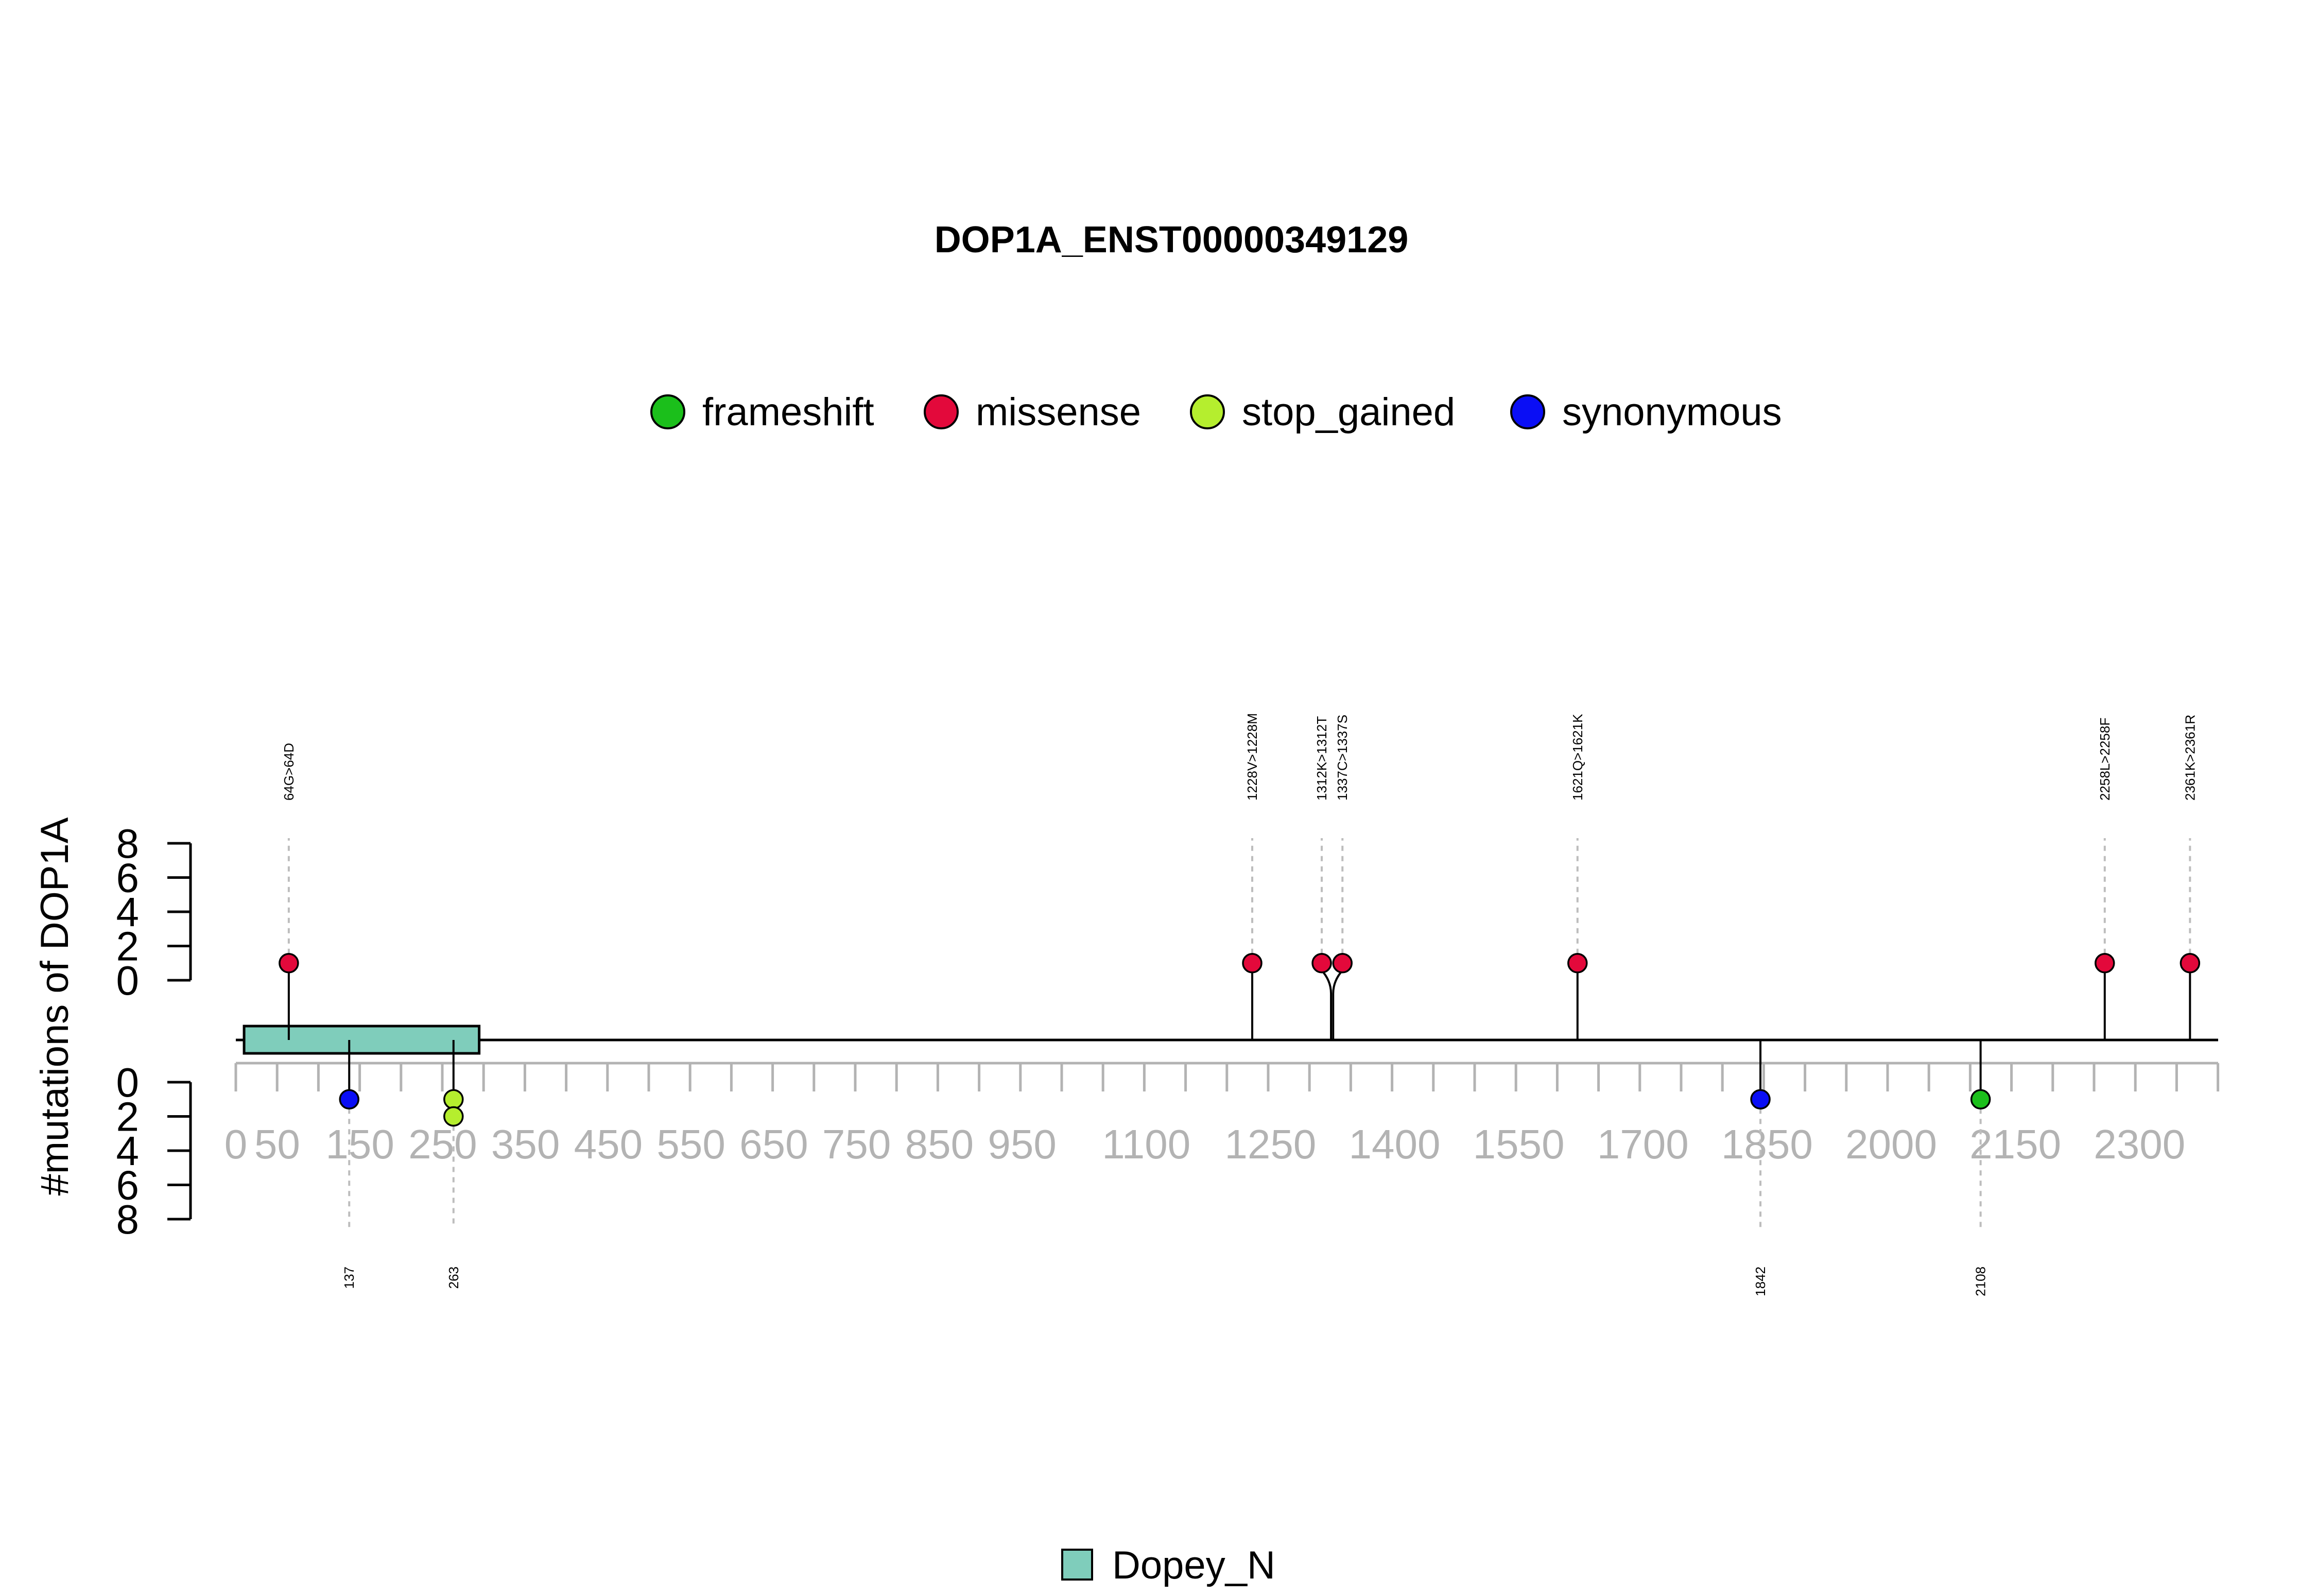  What do you see at coordinates (2190, 758) in the screenshot?
I see `mutation-label: 2361K>2361R` at bounding box center [2190, 758].